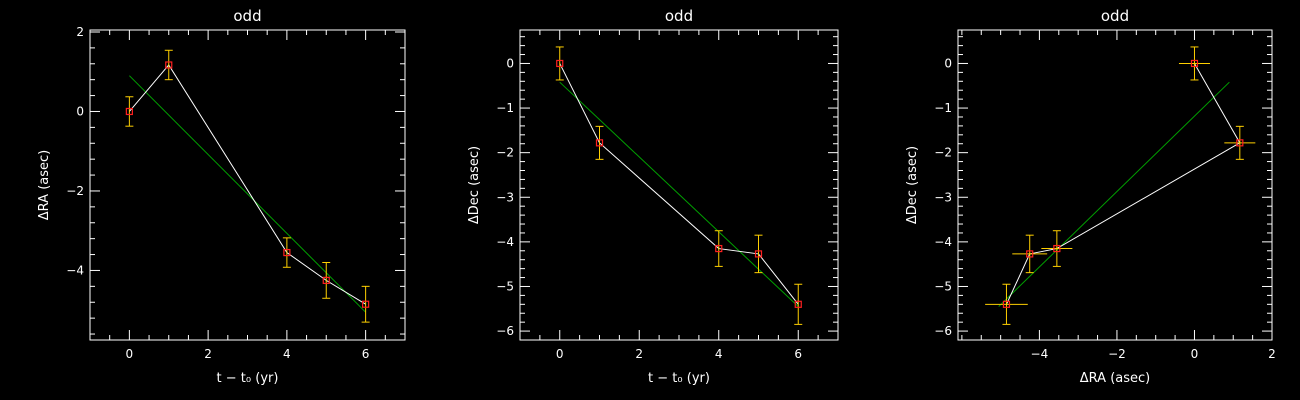 The image size is (1300, 400). Describe the element at coordinates (44, 185) in the screenshot. I see `y-axis-label: ΔRA (asec)` at that location.